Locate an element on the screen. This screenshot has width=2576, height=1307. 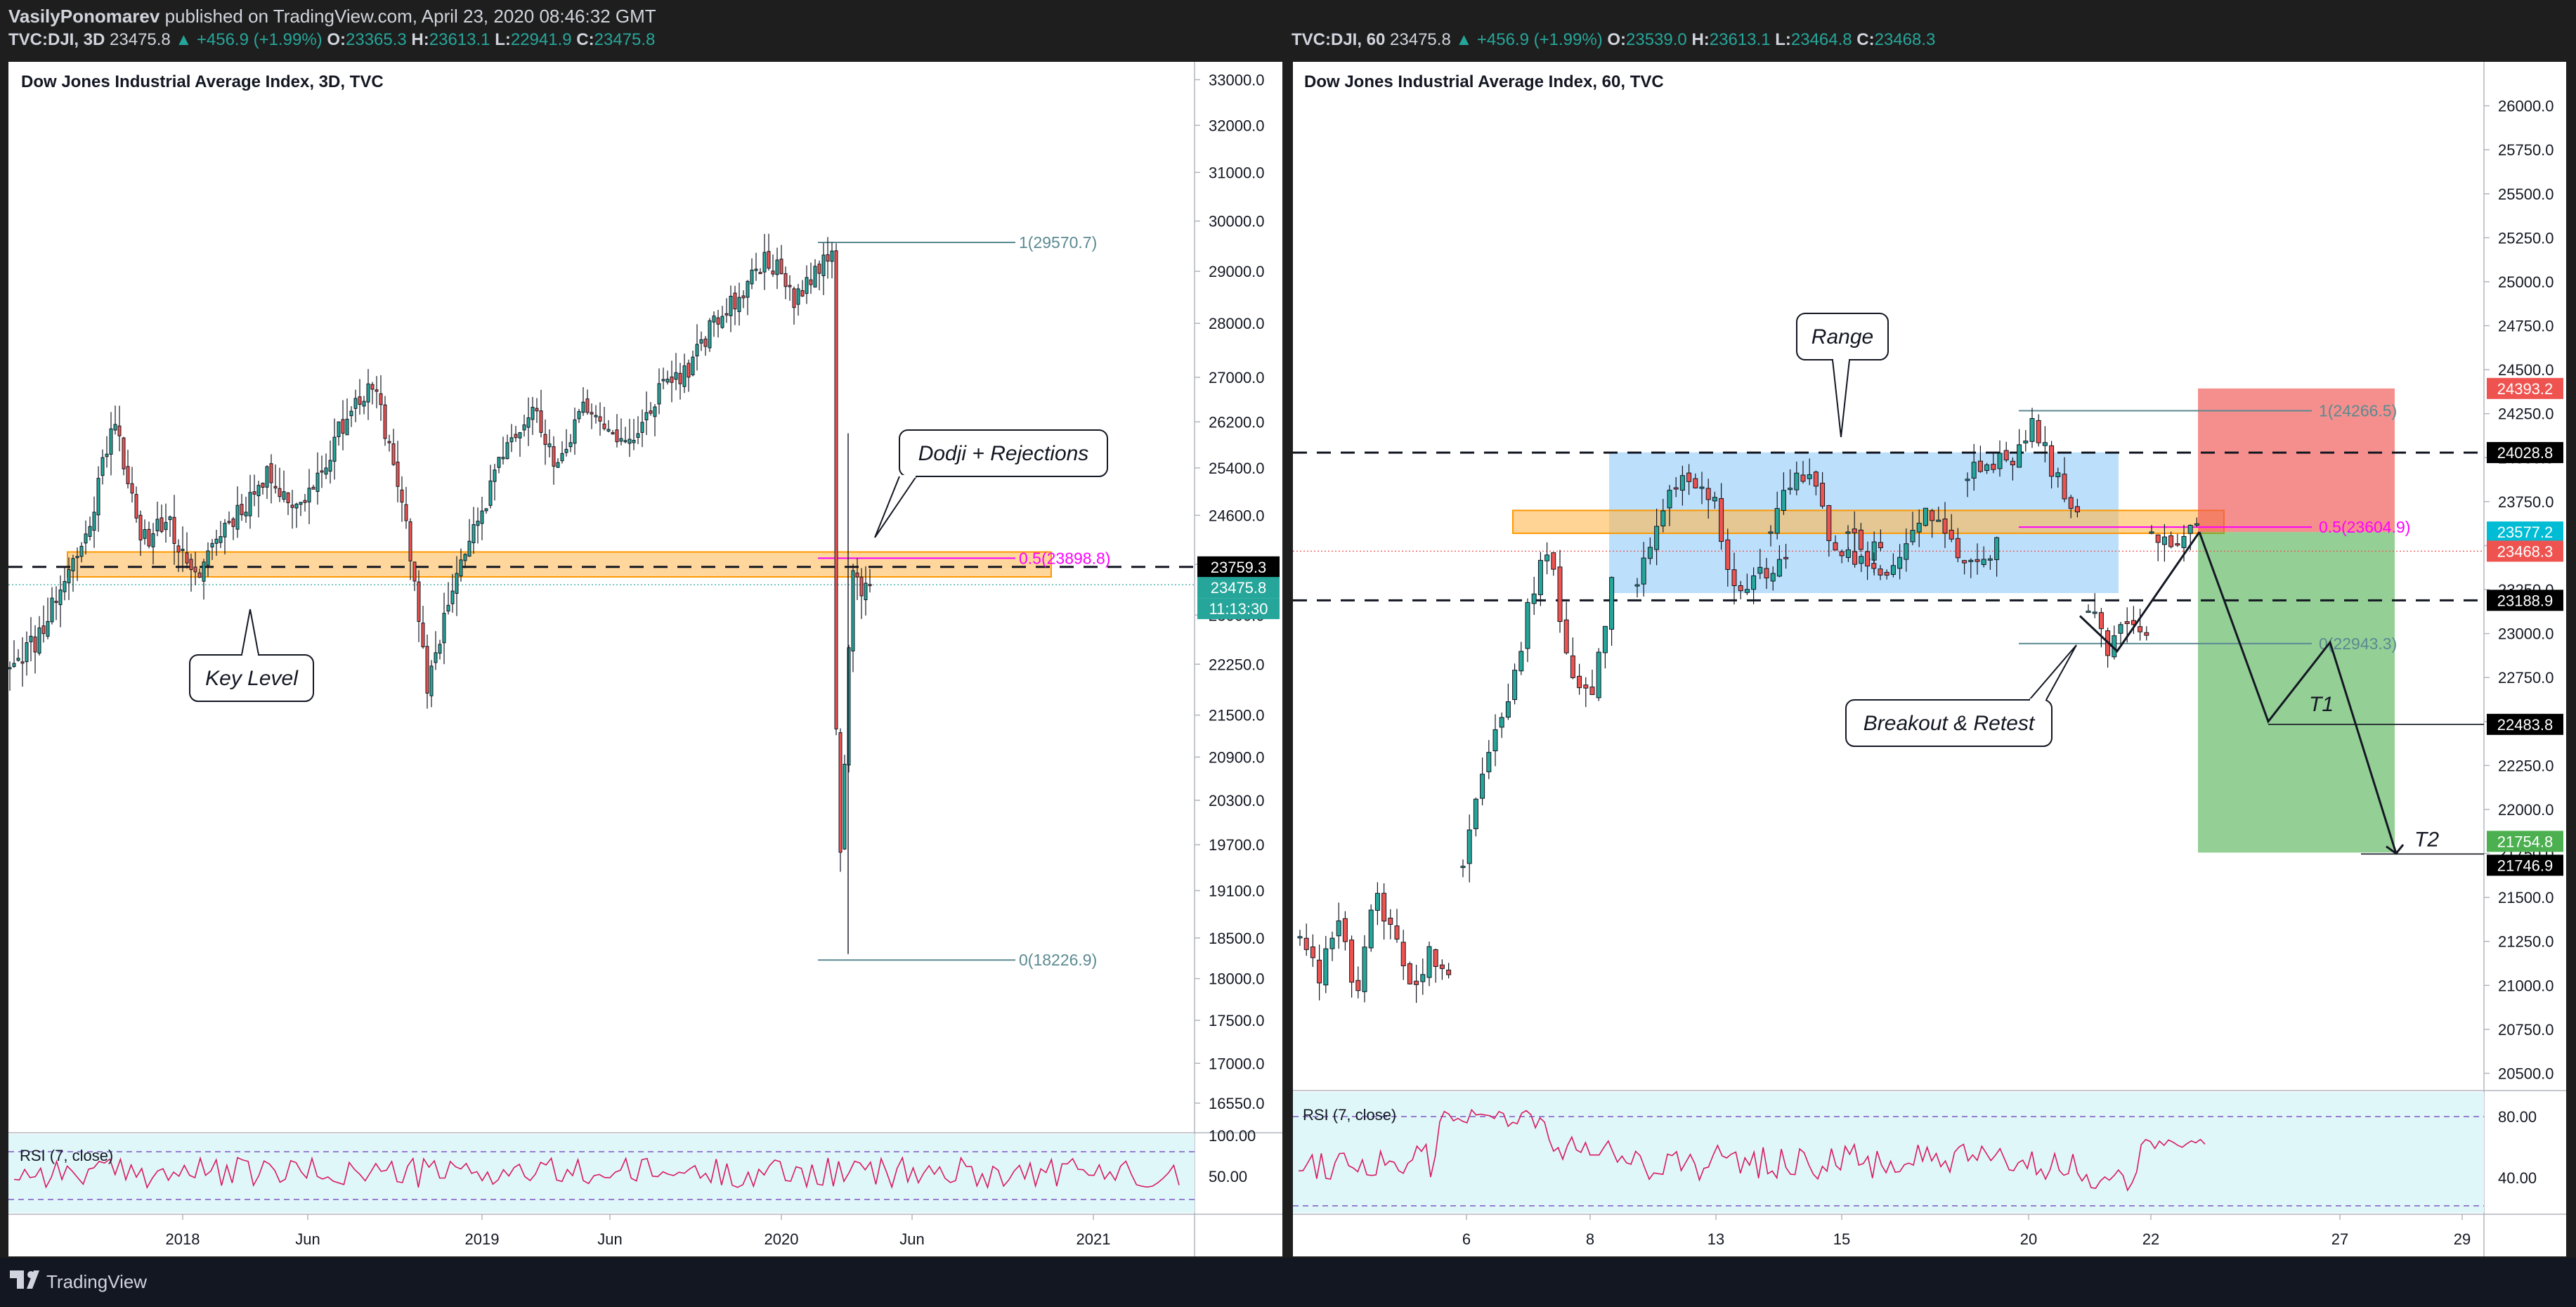
price-tag-label: 22483.8 is located at coordinates (2525, 725).